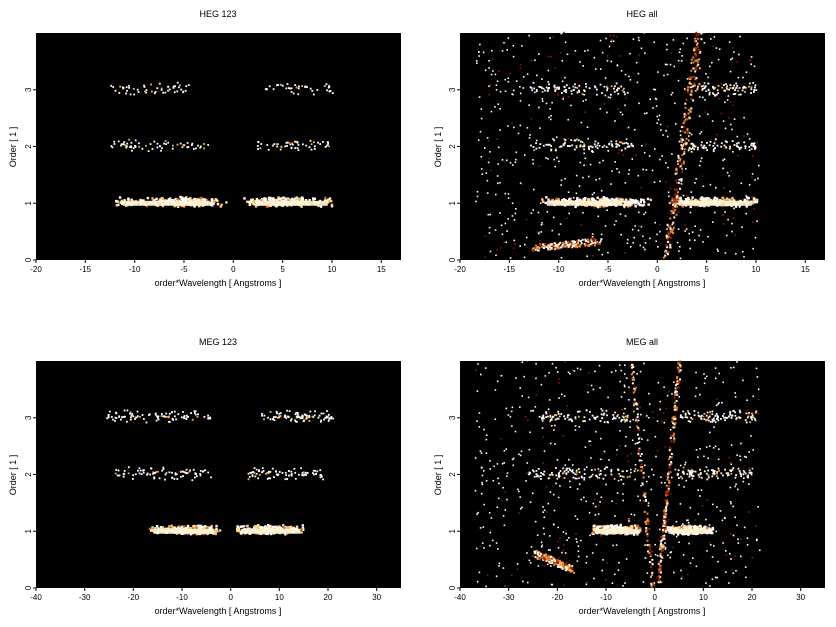  What do you see at coordinates (28, 89) in the screenshot?
I see `y-tick-label: 3` at bounding box center [28, 89].